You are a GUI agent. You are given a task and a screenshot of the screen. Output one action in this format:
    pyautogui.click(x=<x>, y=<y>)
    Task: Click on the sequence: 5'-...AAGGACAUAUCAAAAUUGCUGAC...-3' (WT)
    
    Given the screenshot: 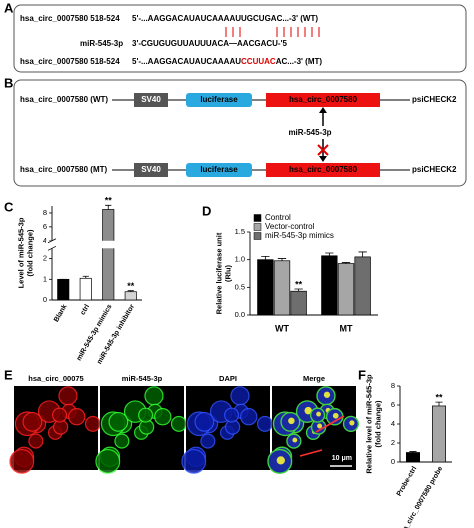 What is the action you would take?
    pyautogui.click(x=225, y=18)
    